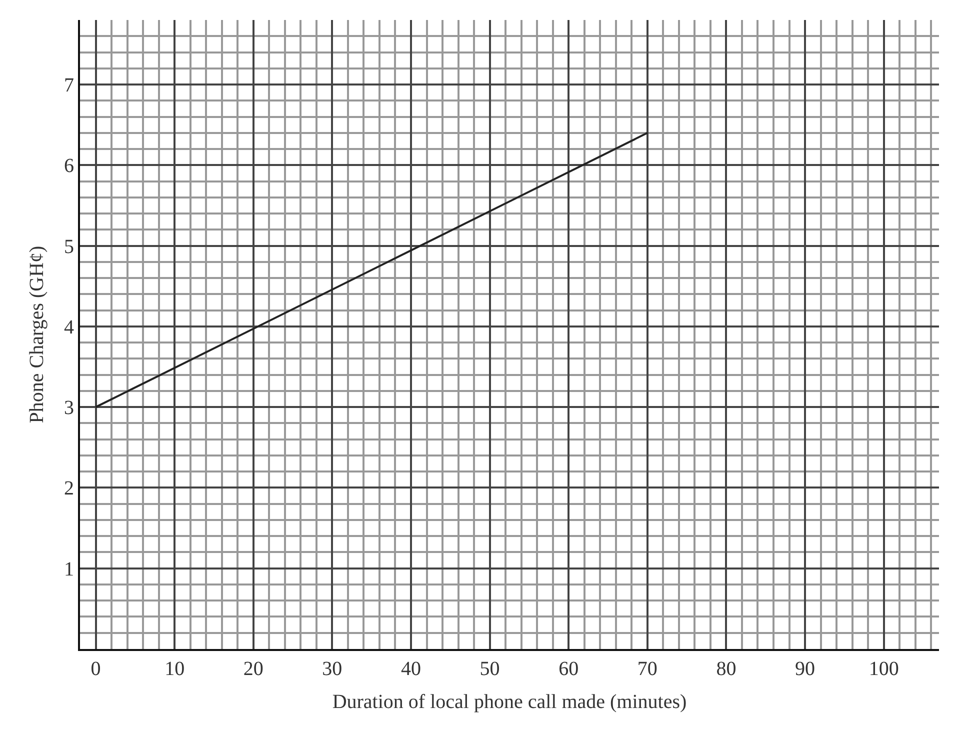  Describe the element at coordinates (69, 489) in the screenshot. I see `y-tick-label: 2` at that location.